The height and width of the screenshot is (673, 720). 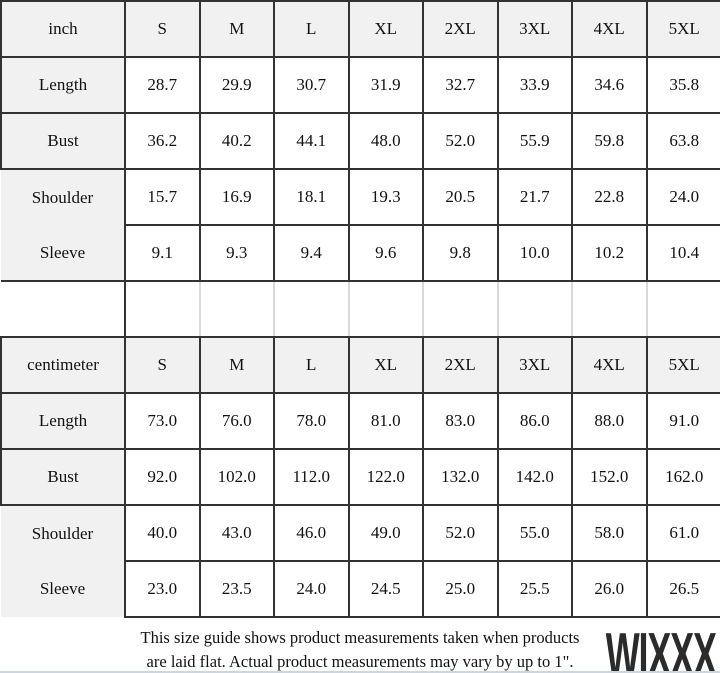 I want to click on value-cell: 61.0, so click(x=682, y=533).